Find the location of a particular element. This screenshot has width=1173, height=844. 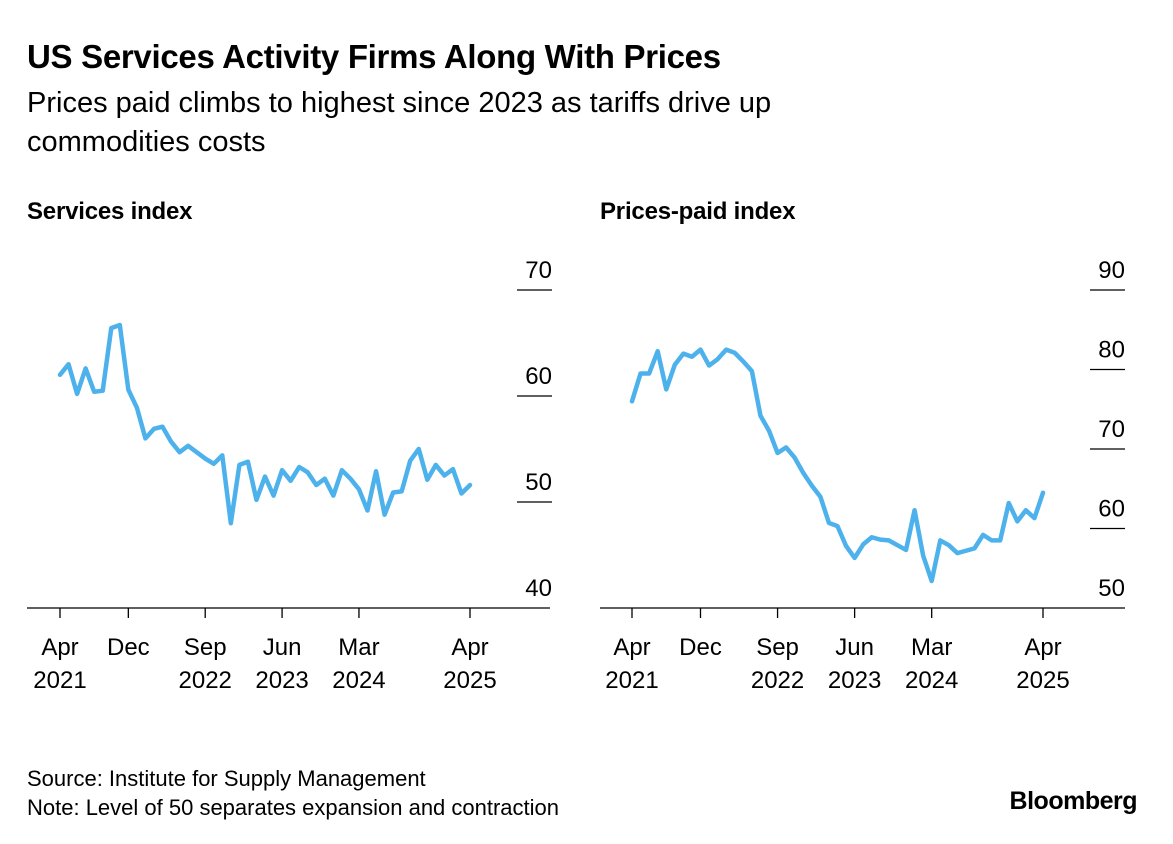

services-ytick-label-70: 70 is located at coordinates (538, 270).